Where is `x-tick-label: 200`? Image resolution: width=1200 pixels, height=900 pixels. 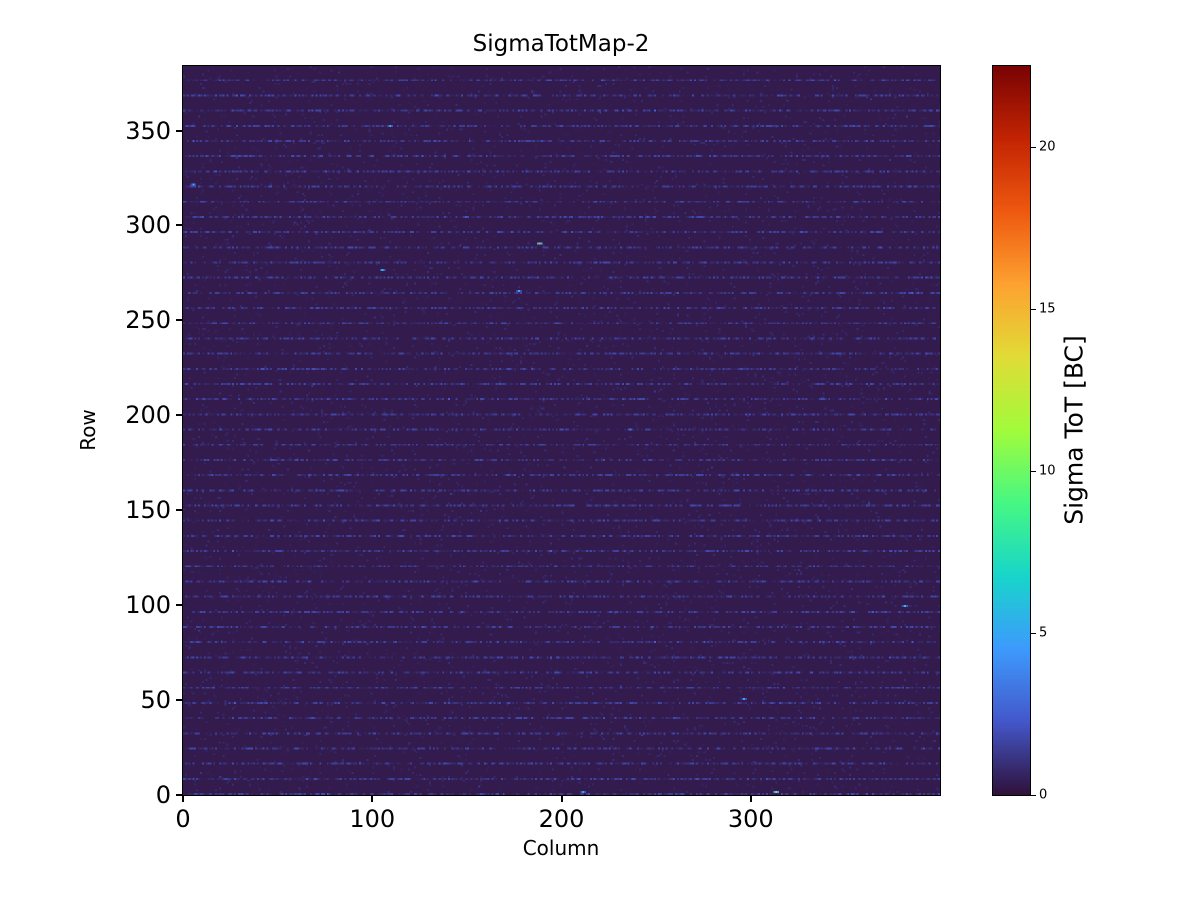 x-tick-label: 200 is located at coordinates (561, 819).